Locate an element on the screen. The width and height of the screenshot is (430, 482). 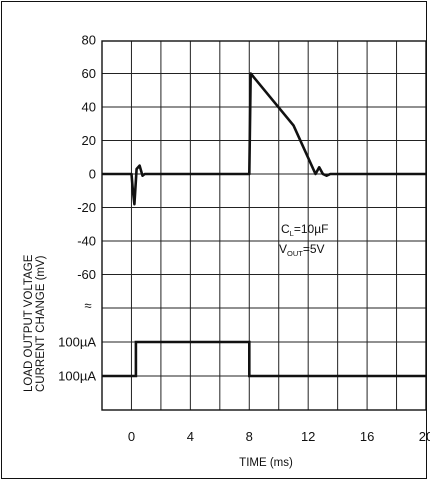
y-tick-label: 80 is located at coordinates (89, 40).